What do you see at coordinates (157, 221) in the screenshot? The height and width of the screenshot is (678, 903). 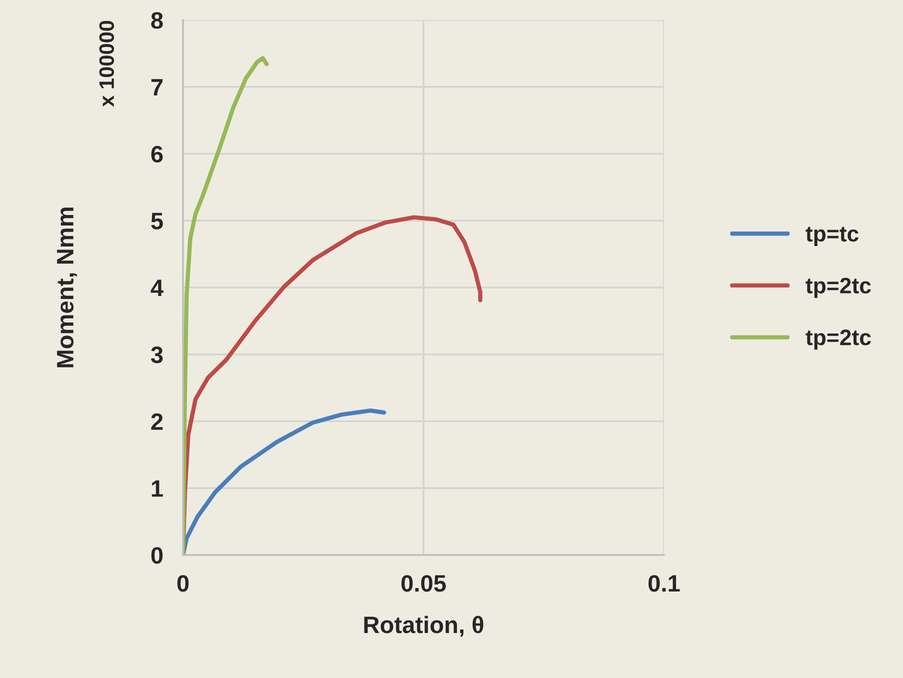 I see `y-tick-label: 5` at bounding box center [157, 221].